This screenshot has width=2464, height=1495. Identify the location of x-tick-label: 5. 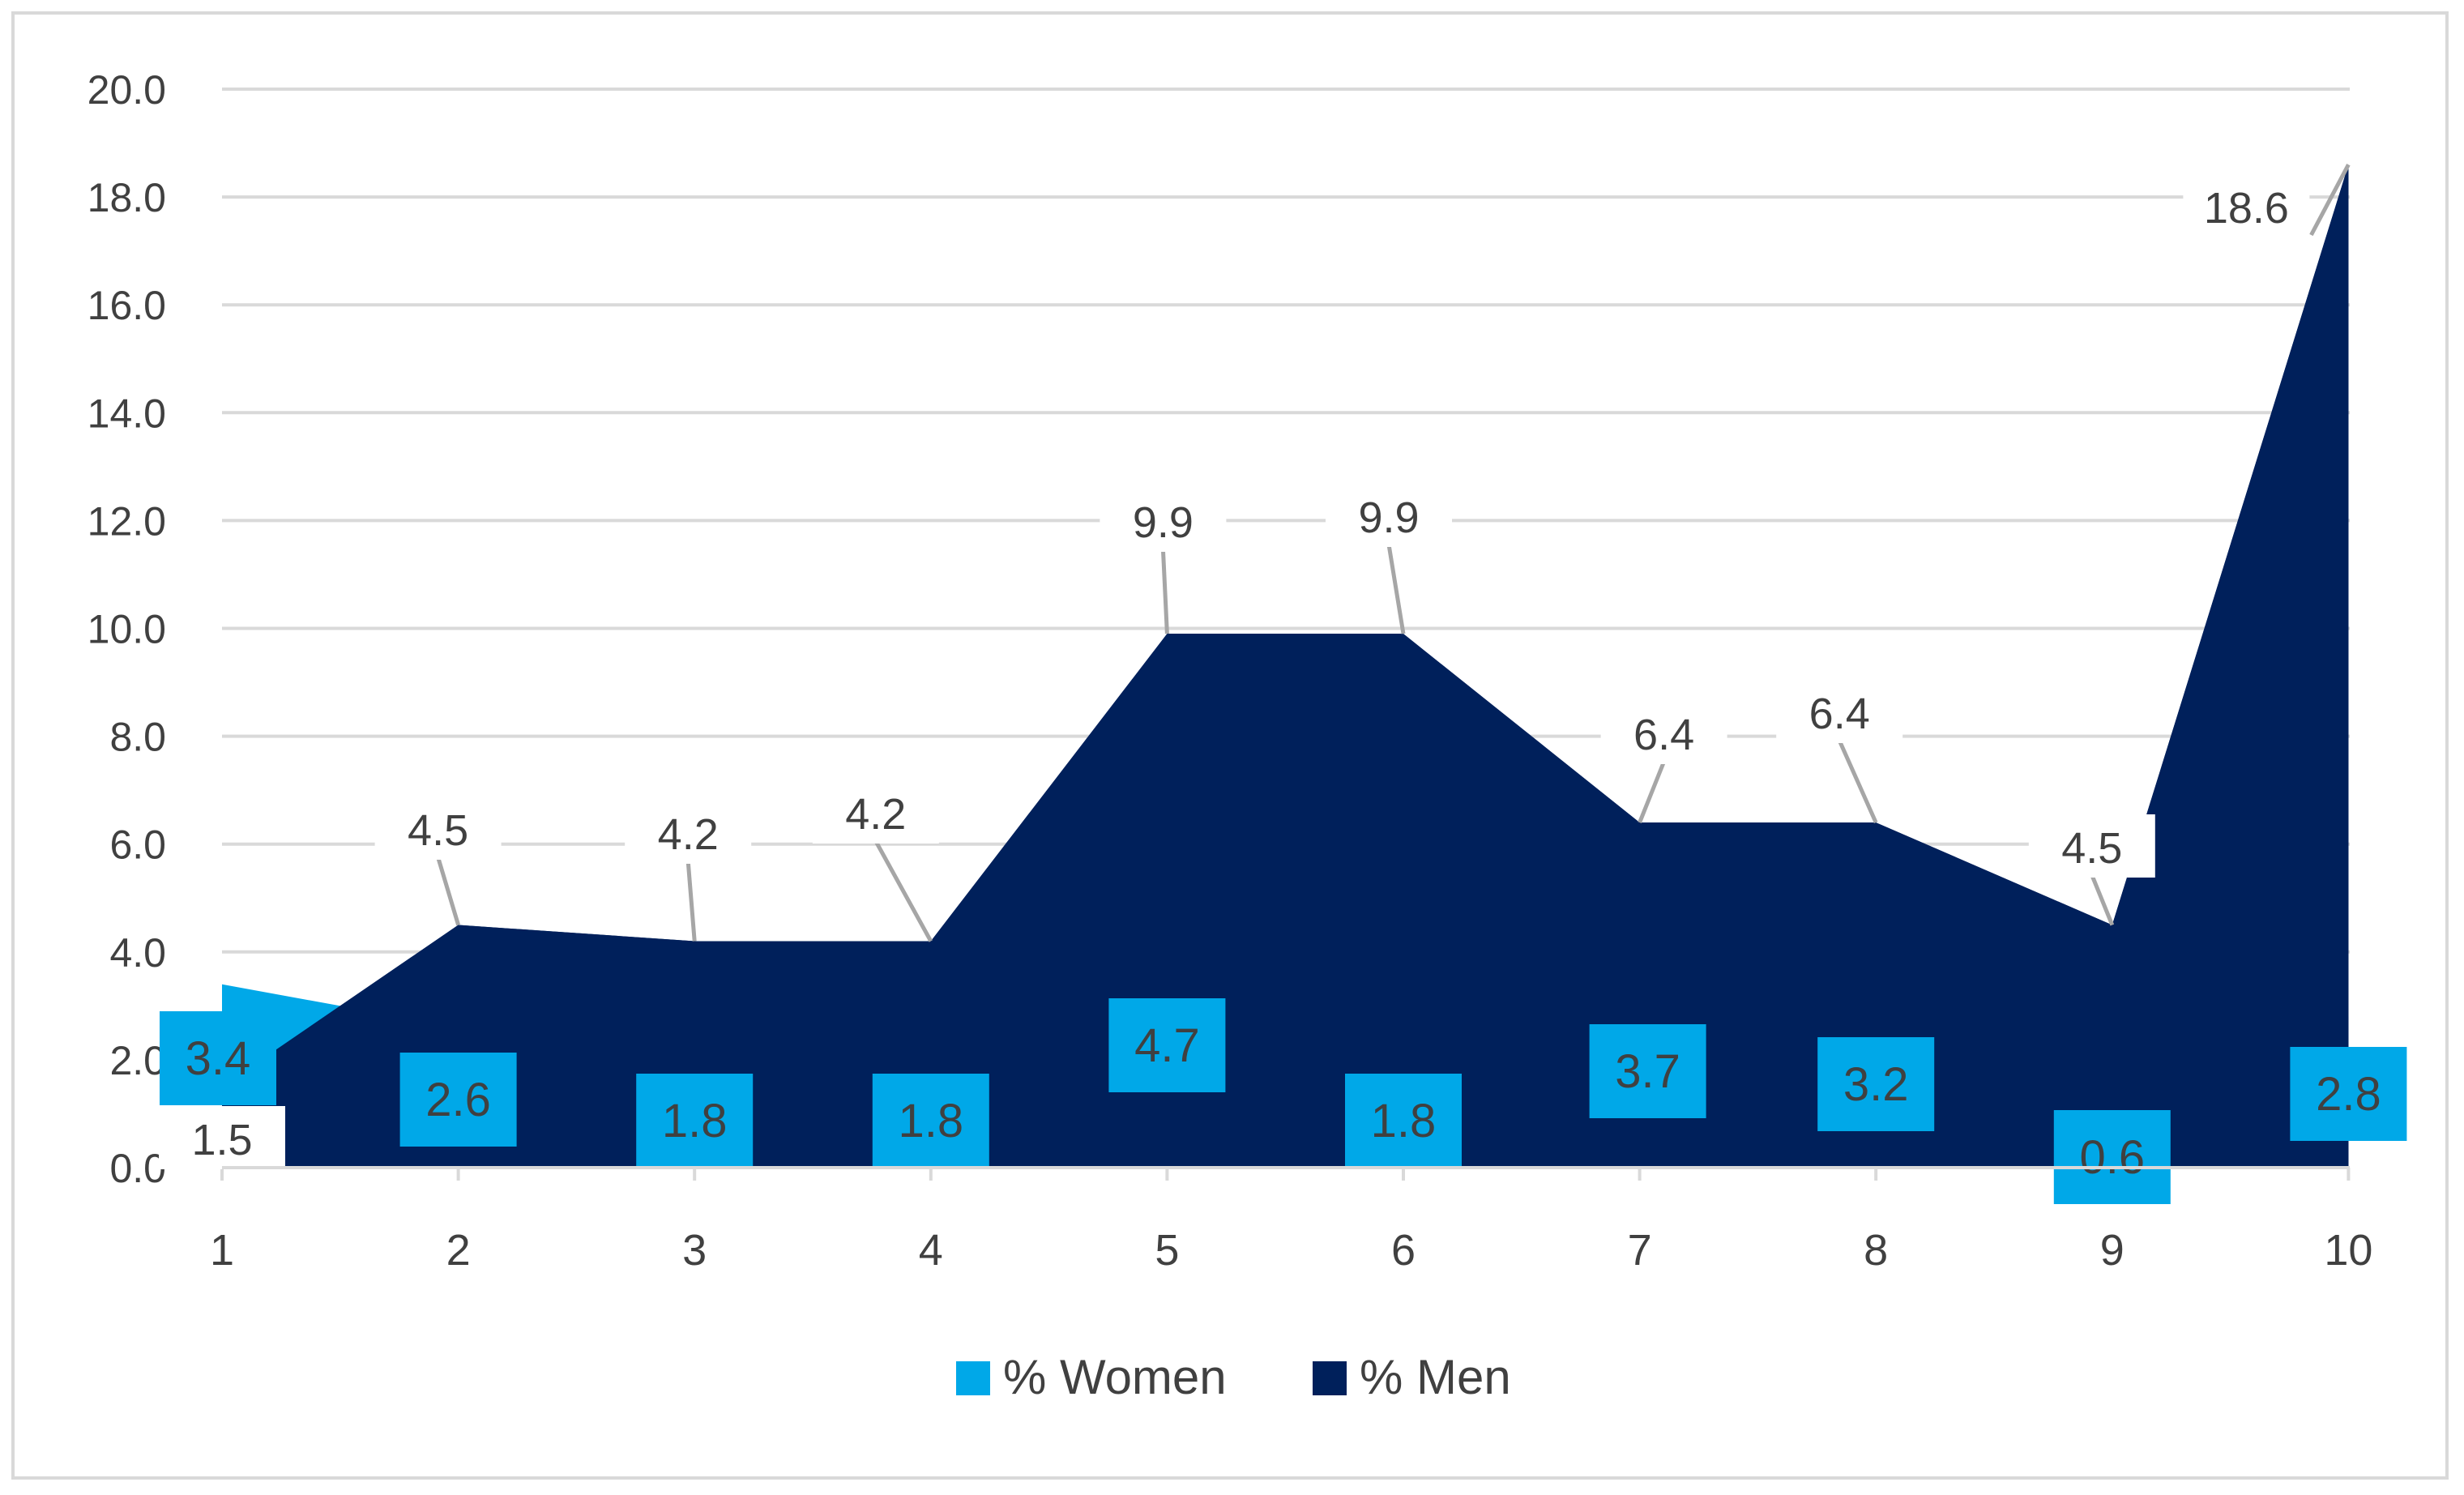
(1167, 1250).